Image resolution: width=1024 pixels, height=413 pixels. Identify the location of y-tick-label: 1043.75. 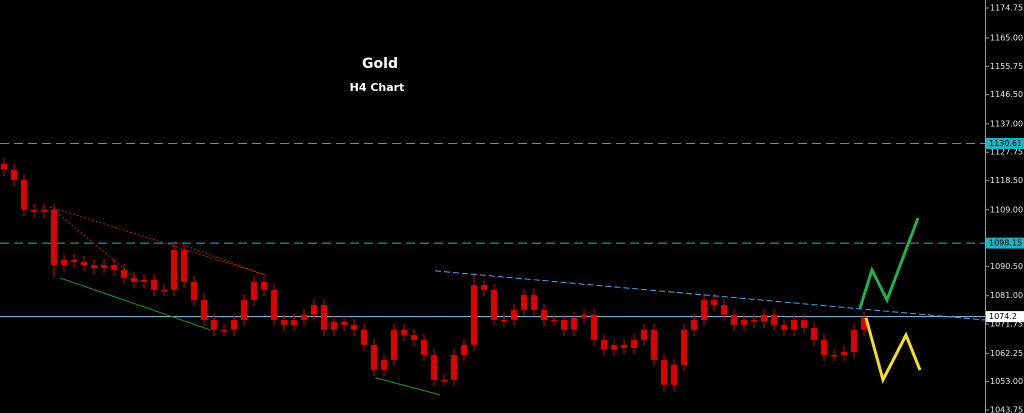
(1006, 409).